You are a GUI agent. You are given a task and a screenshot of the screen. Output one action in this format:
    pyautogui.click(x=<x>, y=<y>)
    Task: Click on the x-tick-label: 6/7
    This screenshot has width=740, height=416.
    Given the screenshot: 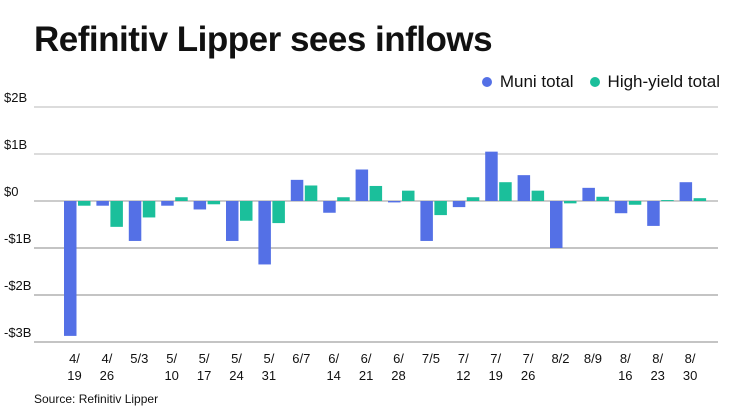 What is the action you would take?
    pyautogui.click(x=301, y=358)
    